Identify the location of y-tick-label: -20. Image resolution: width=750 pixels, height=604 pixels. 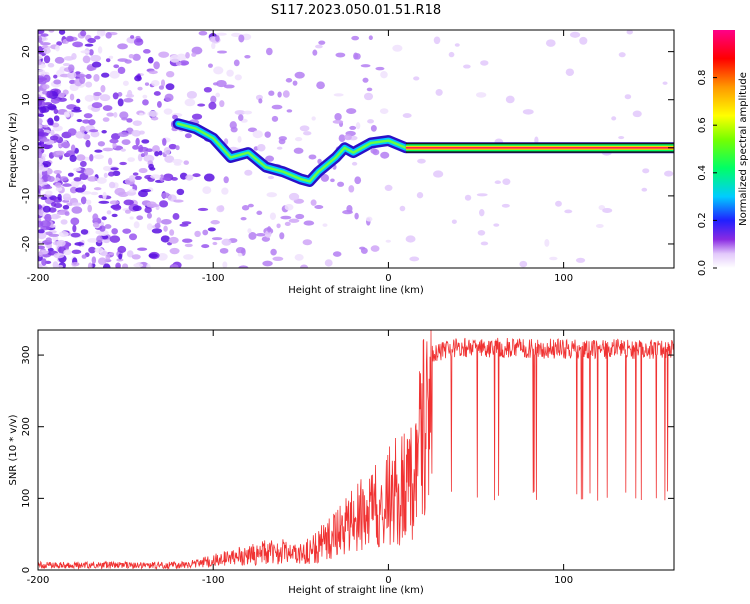
(26, 244).